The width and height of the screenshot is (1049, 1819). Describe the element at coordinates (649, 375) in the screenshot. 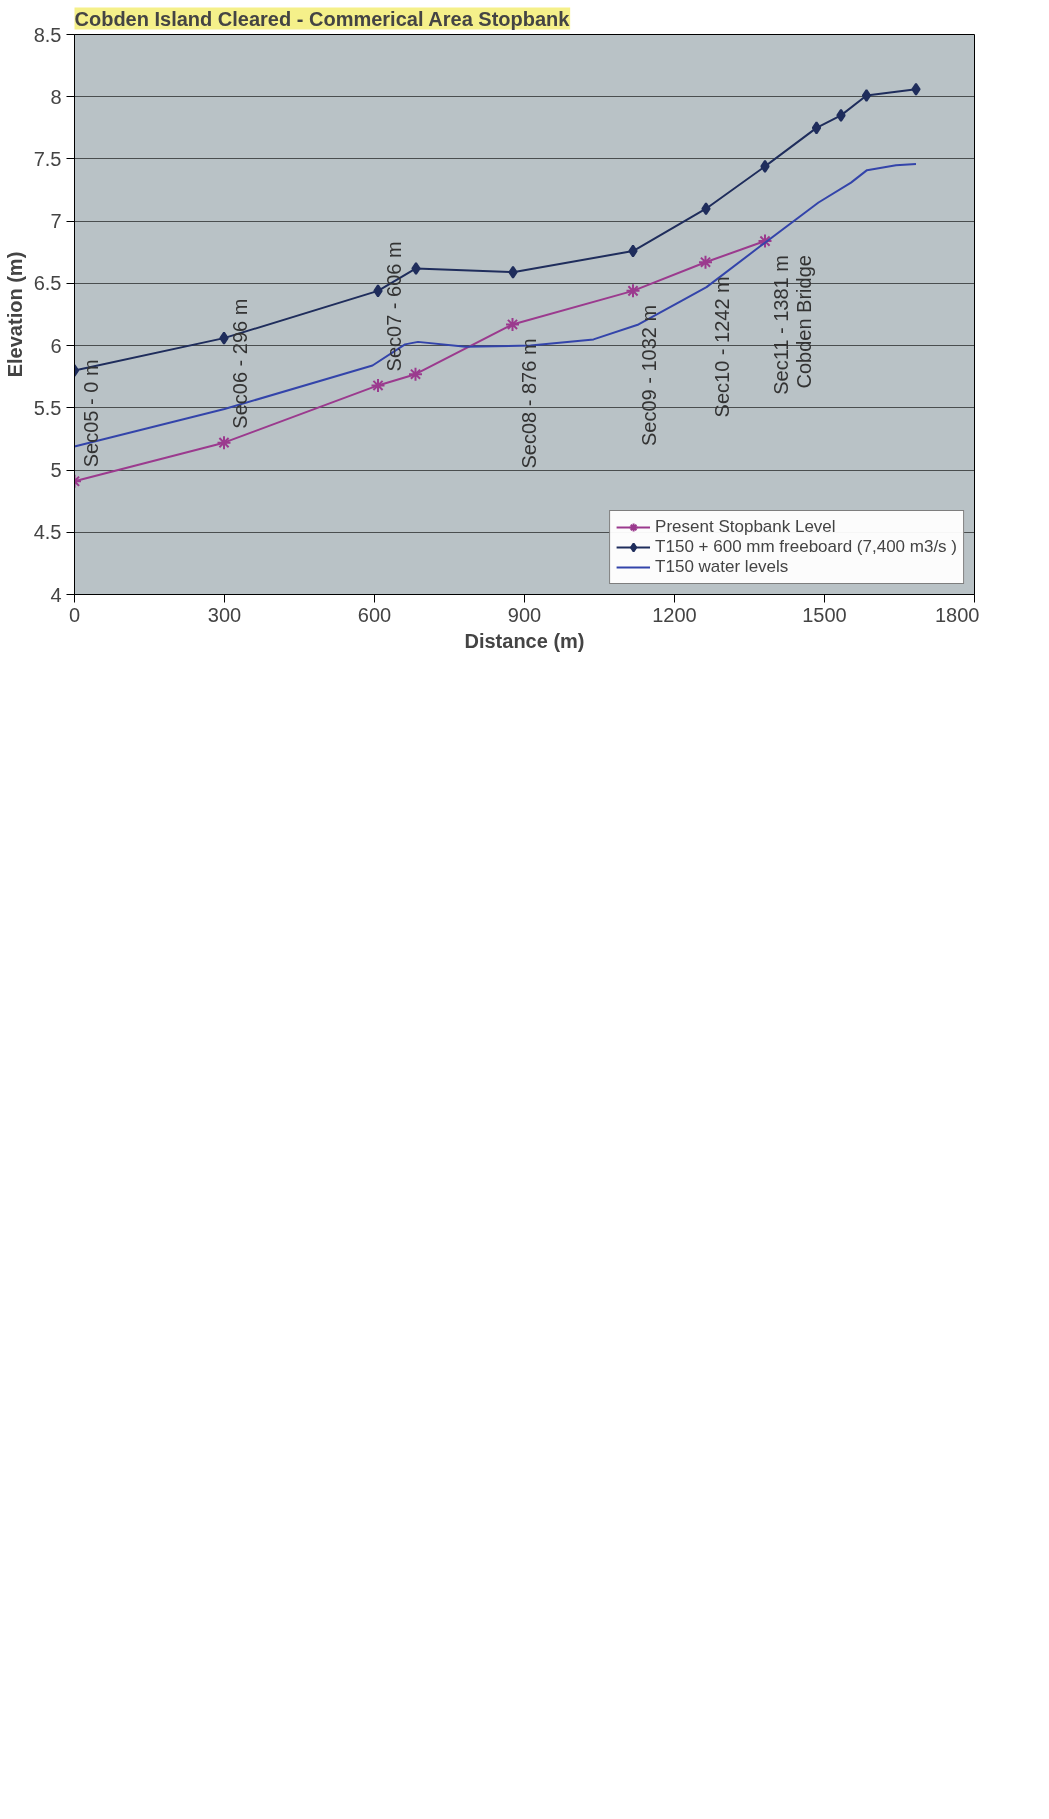

I see `annotation: Sec09 - 1032 m` at that location.